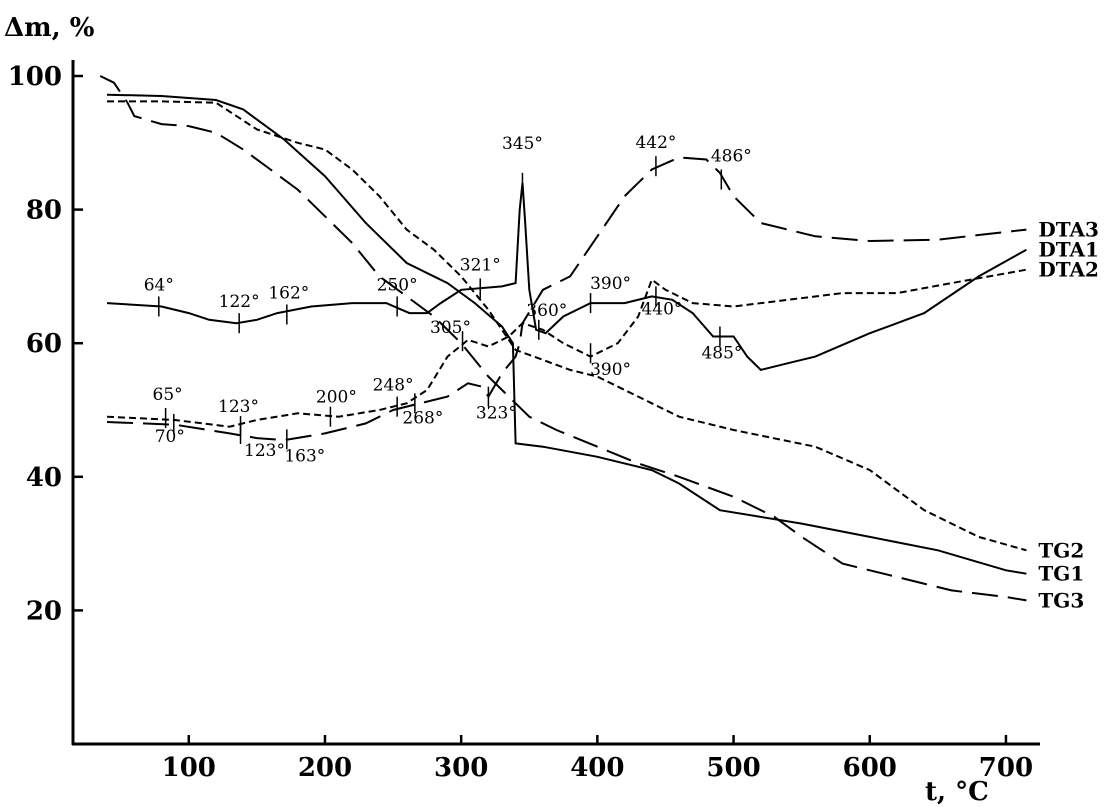 The width and height of the screenshot is (1107, 807). I want to click on y-tick-label: 80, so click(44, 211).